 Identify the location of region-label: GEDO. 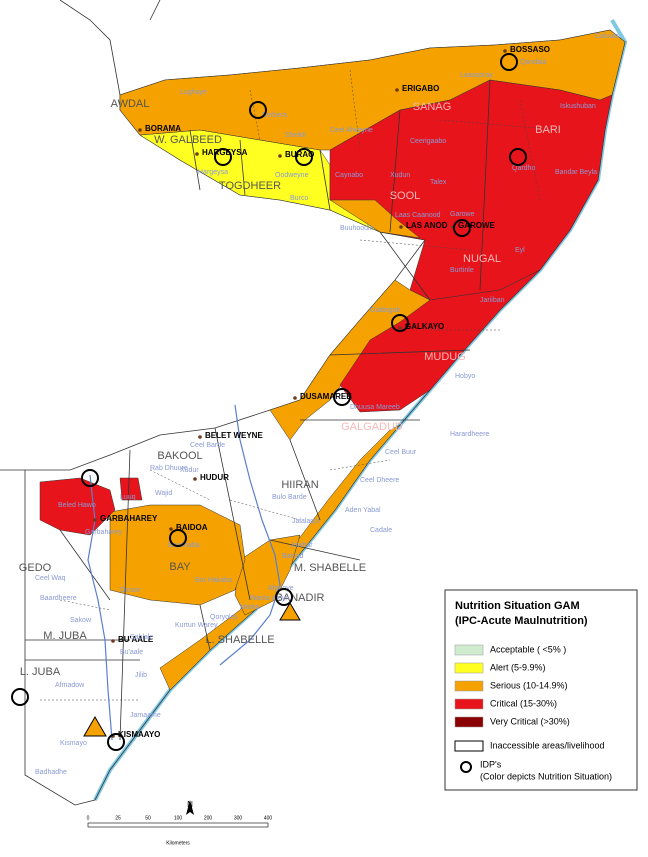
(35, 568).